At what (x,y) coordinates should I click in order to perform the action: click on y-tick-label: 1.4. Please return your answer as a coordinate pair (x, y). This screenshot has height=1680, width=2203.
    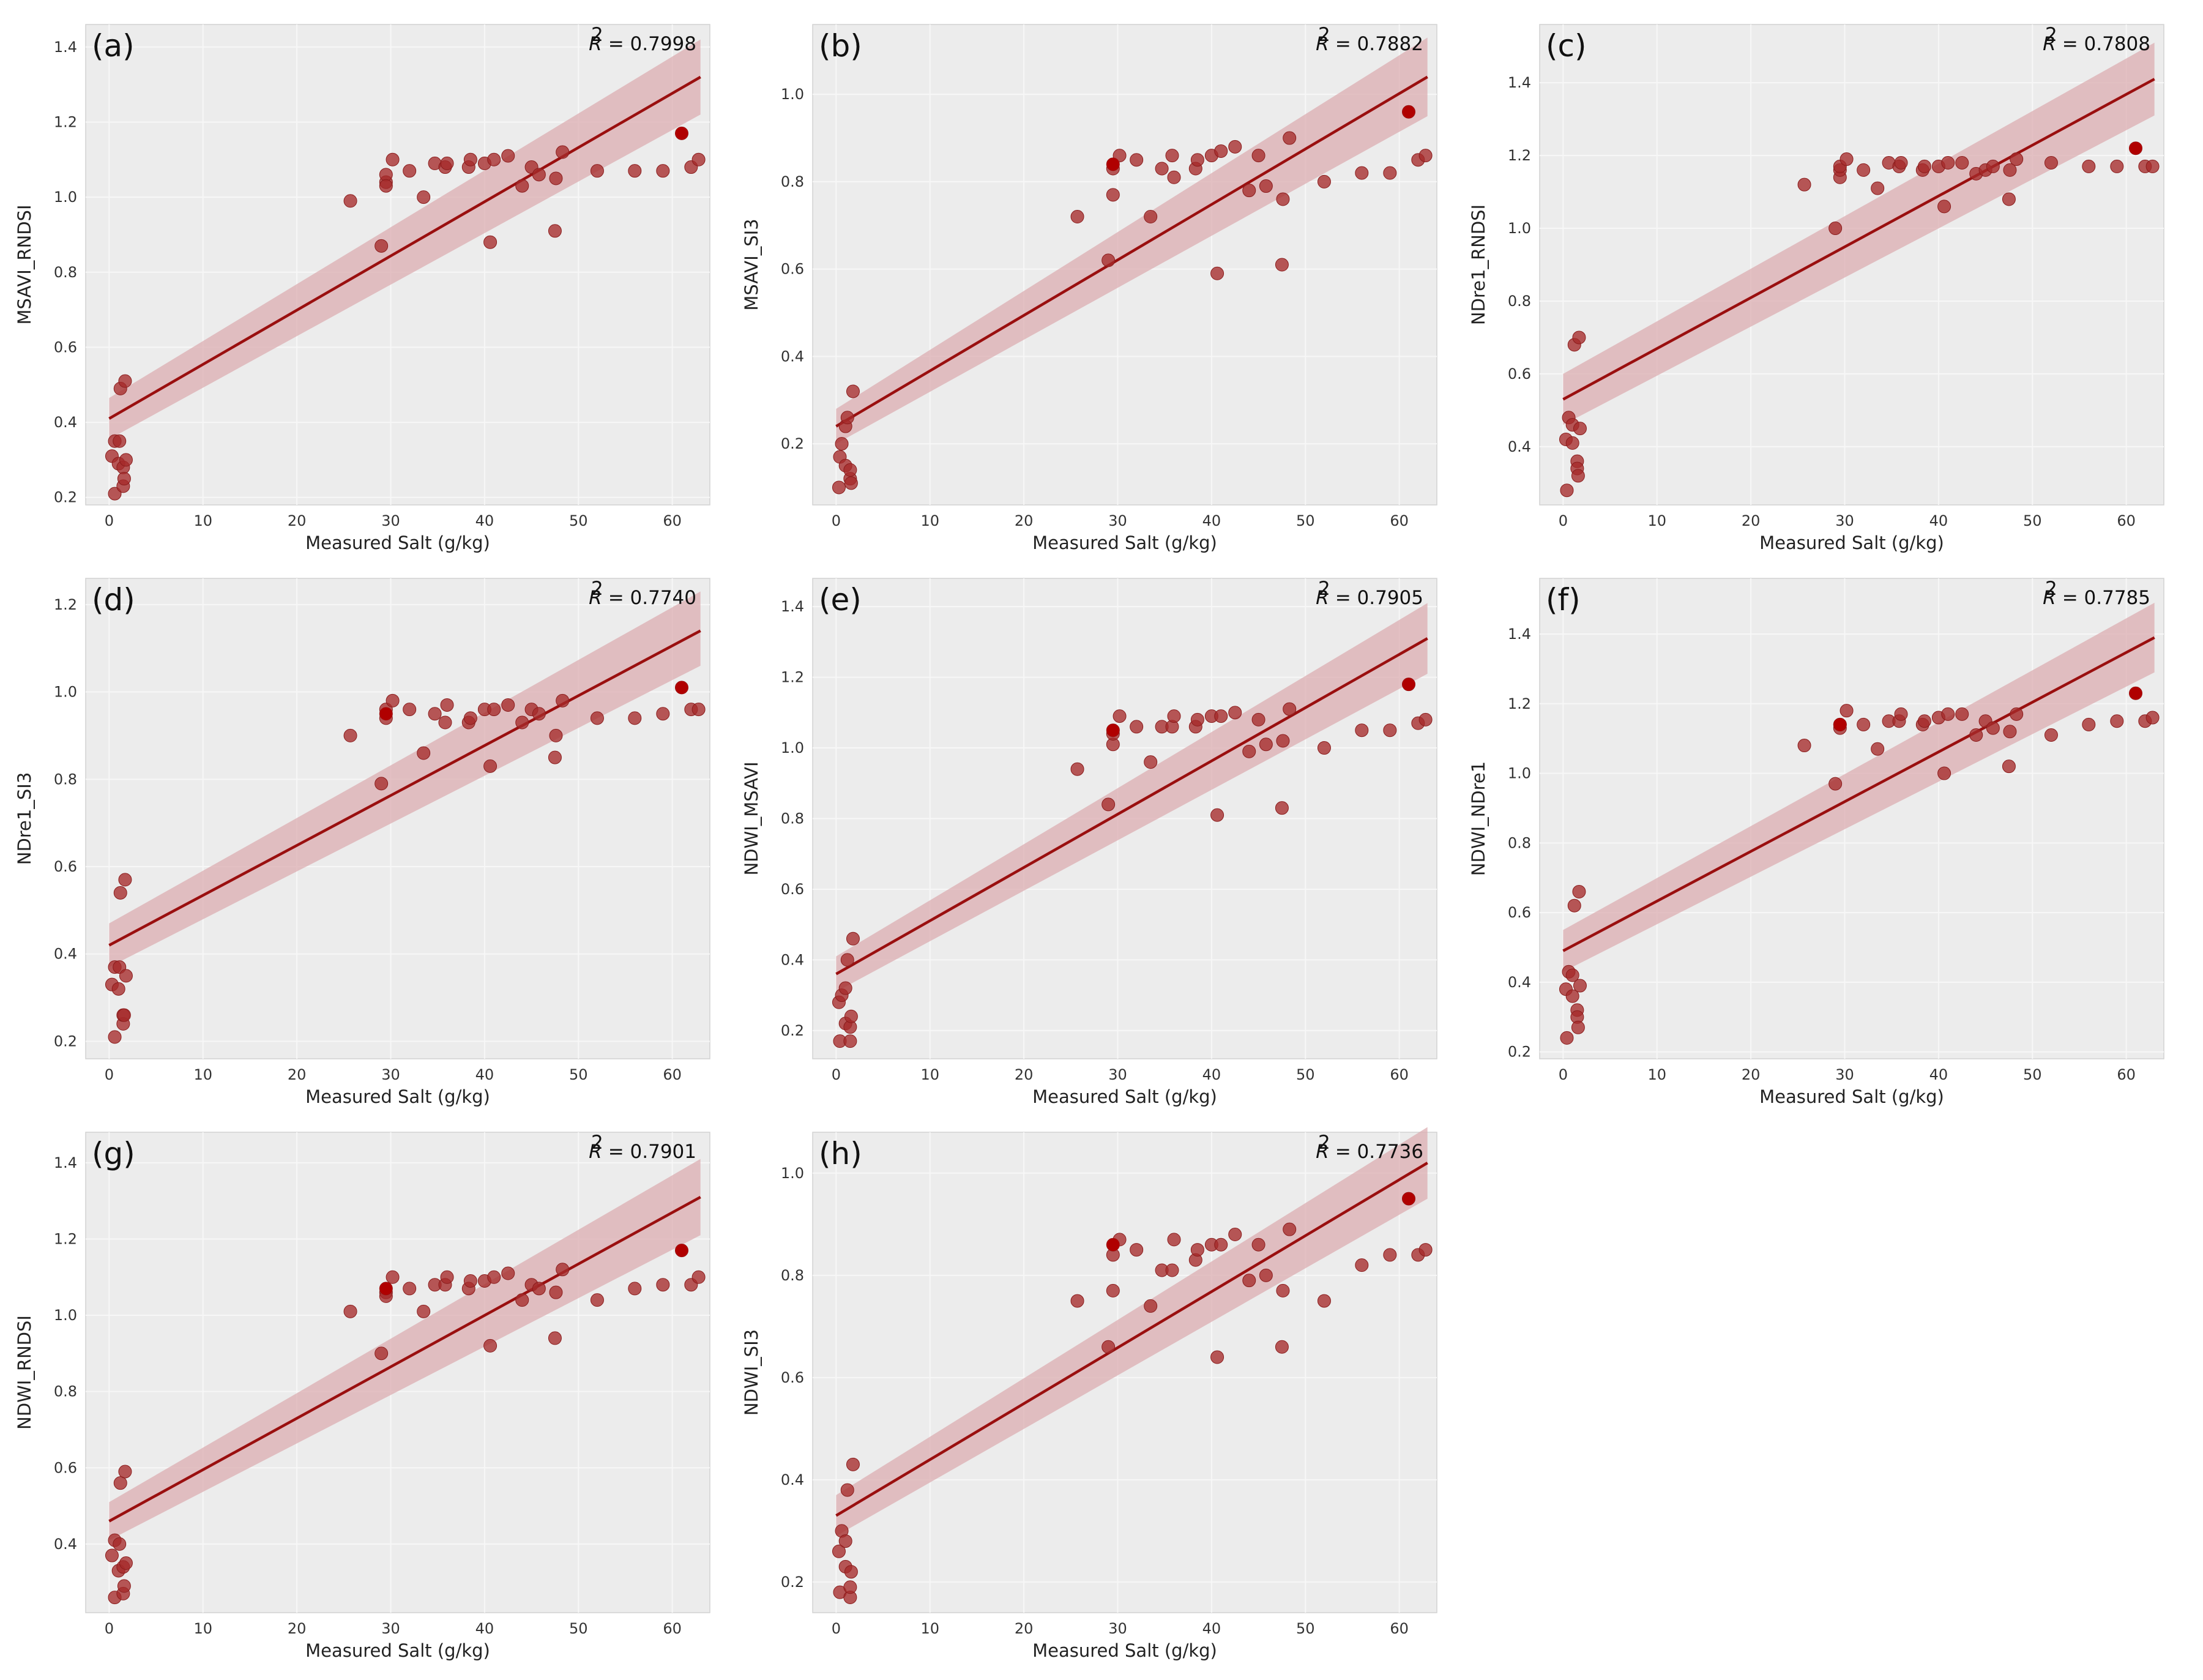
    Looking at the image, I should click on (65, 47).